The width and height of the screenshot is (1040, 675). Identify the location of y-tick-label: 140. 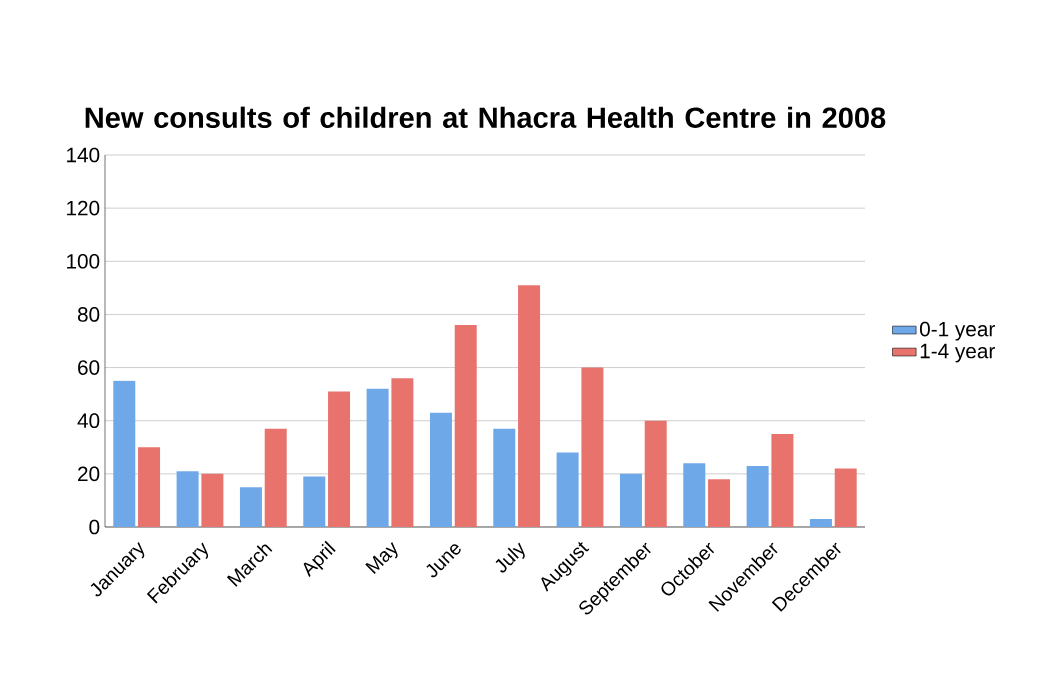
(83, 155).